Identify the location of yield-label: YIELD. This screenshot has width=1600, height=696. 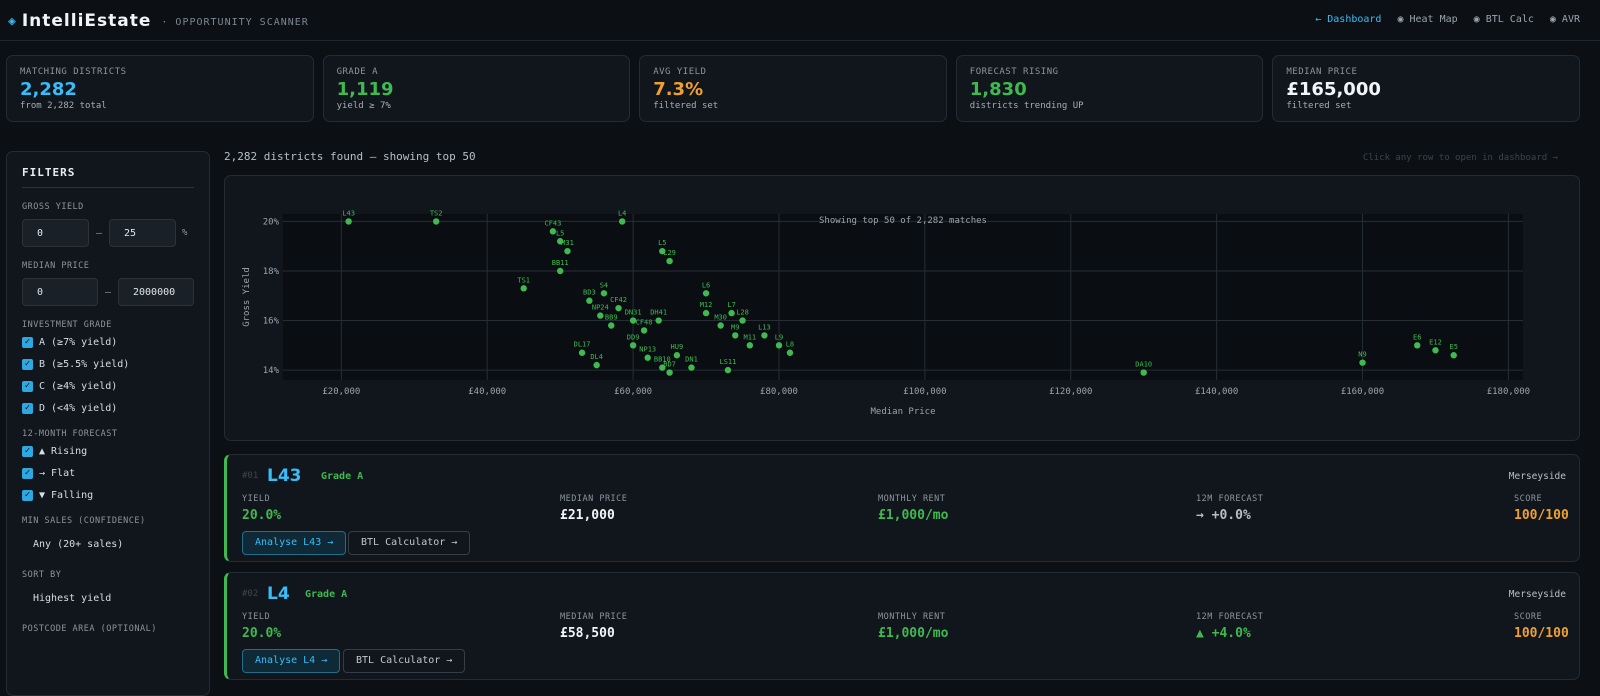
(256, 617).